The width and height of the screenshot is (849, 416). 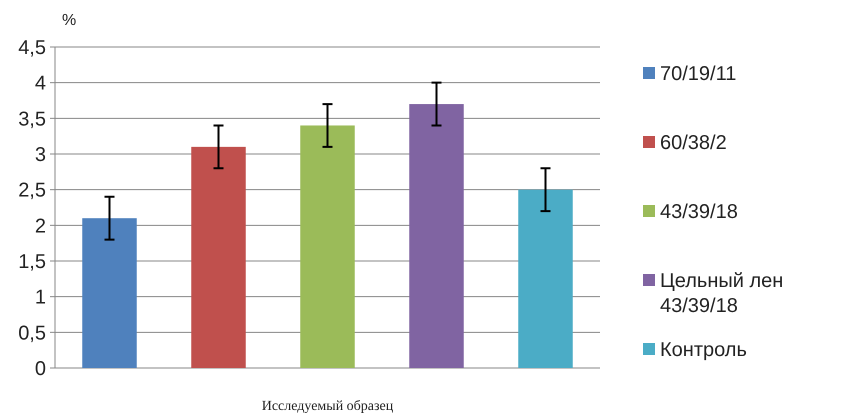 What do you see at coordinates (699, 212) in the screenshot?
I see `legend-label: 43/39/18` at bounding box center [699, 212].